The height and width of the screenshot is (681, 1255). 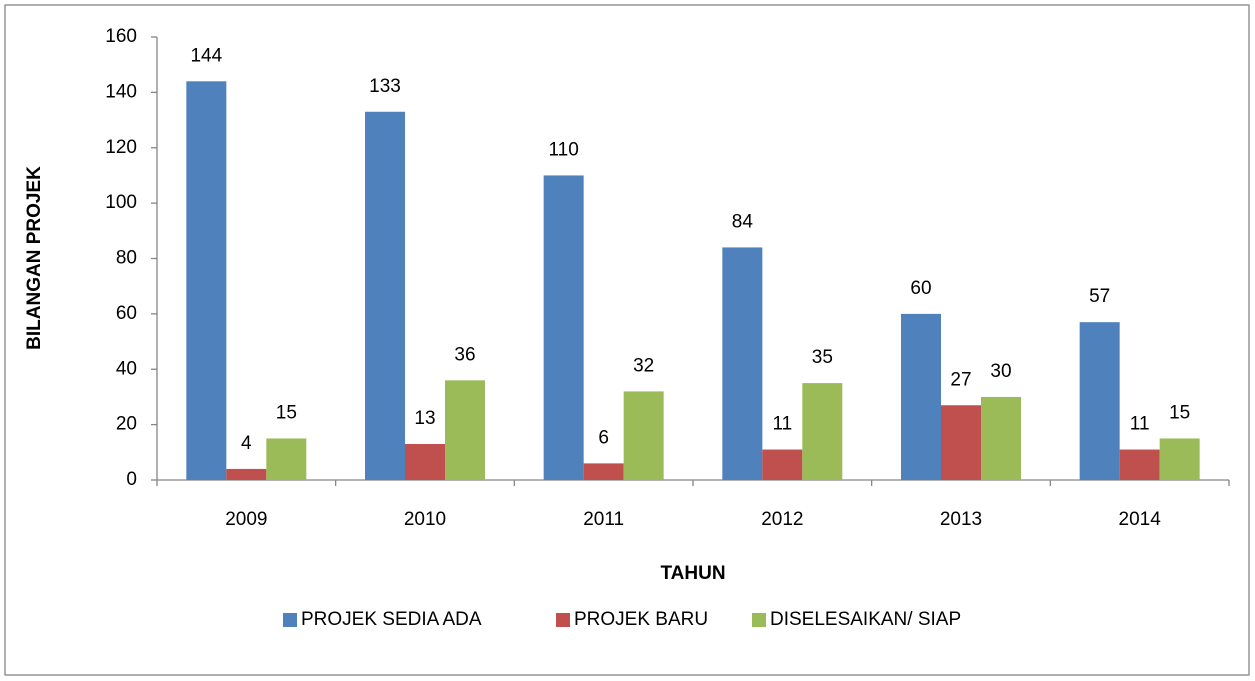 What do you see at coordinates (206, 55) in the screenshot?
I see `data-label: 144` at bounding box center [206, 55].